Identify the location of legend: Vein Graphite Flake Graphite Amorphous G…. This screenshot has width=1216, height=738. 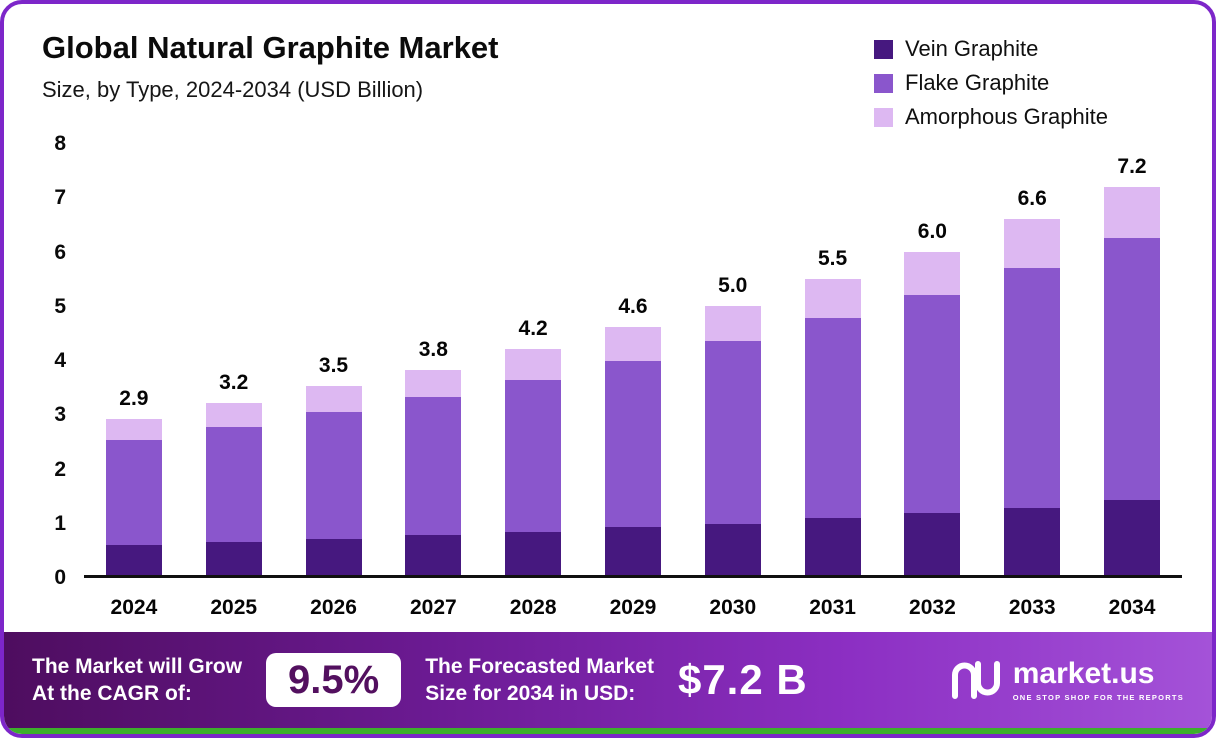
(991, 80).